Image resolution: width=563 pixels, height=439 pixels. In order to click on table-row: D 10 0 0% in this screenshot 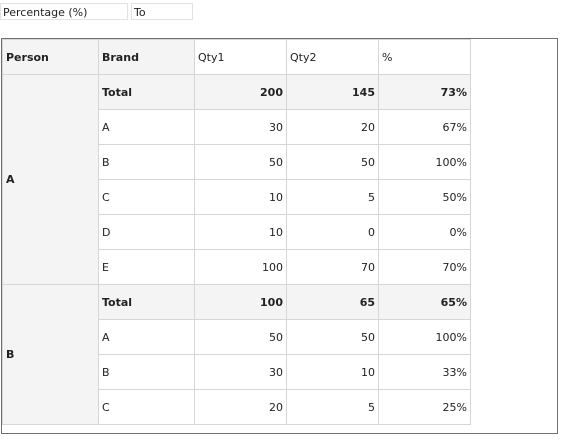, I will do `click(237, 232)`.